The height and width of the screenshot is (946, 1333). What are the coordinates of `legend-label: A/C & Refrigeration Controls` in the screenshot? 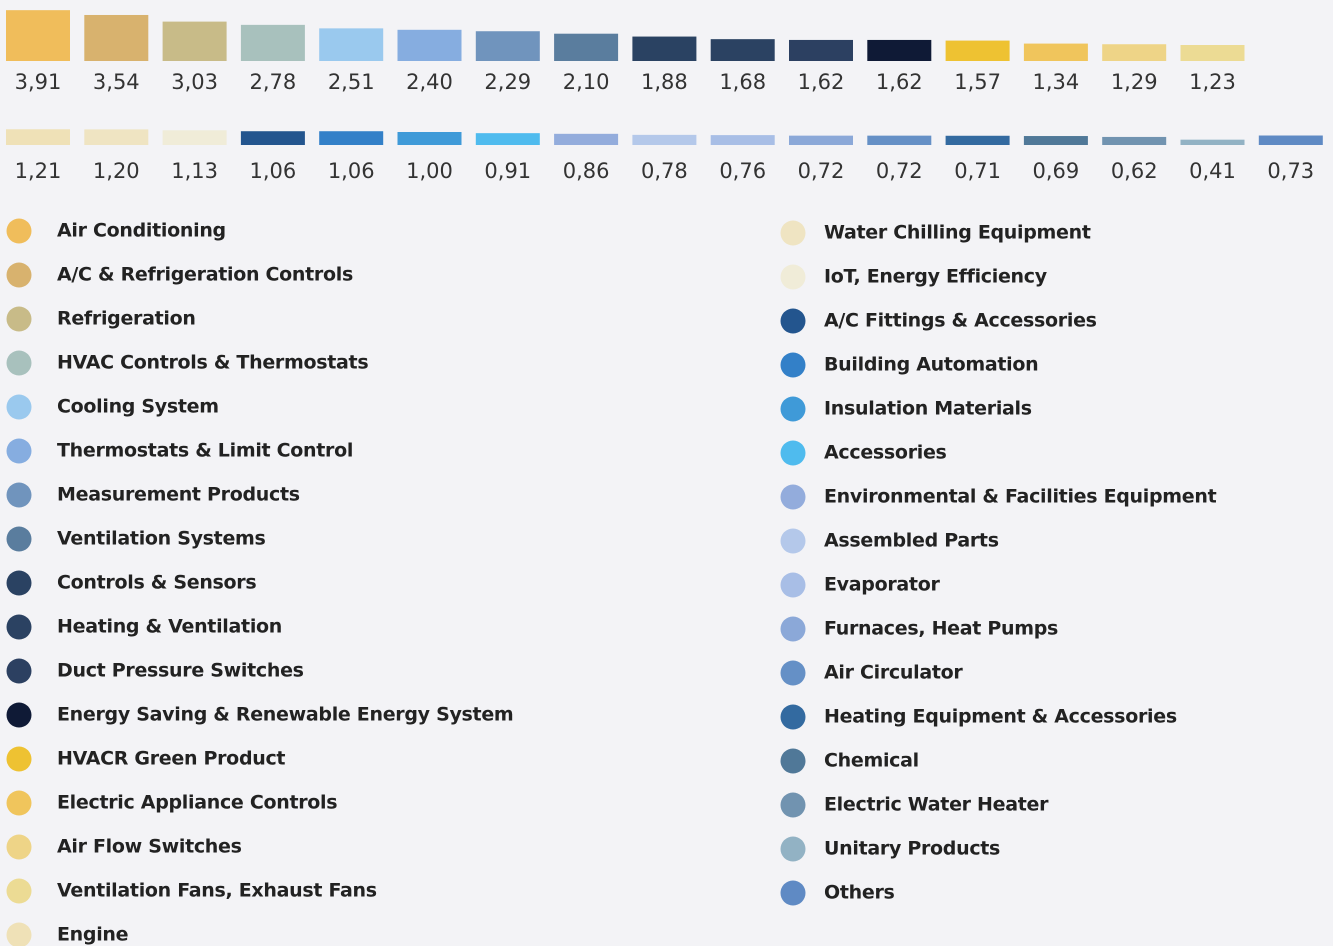 It's located at (205, 275).